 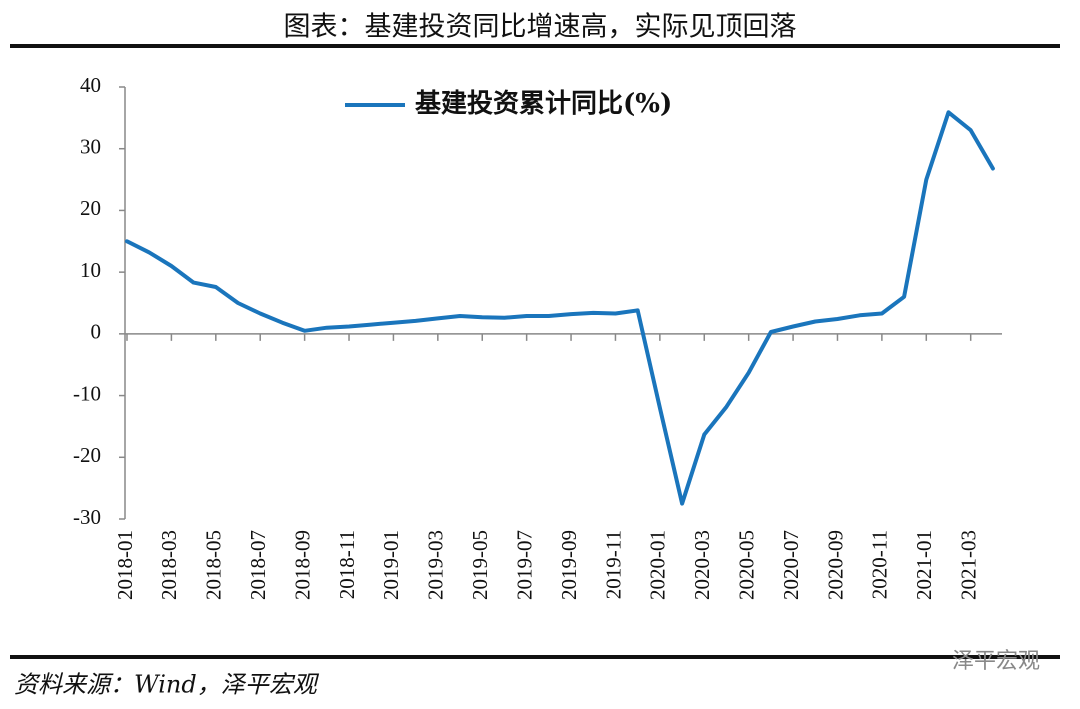 What do you see at coordinates (90, 270) in the screenshot?
I see `y-tick-label: 10` at bounding box center [90, 270].